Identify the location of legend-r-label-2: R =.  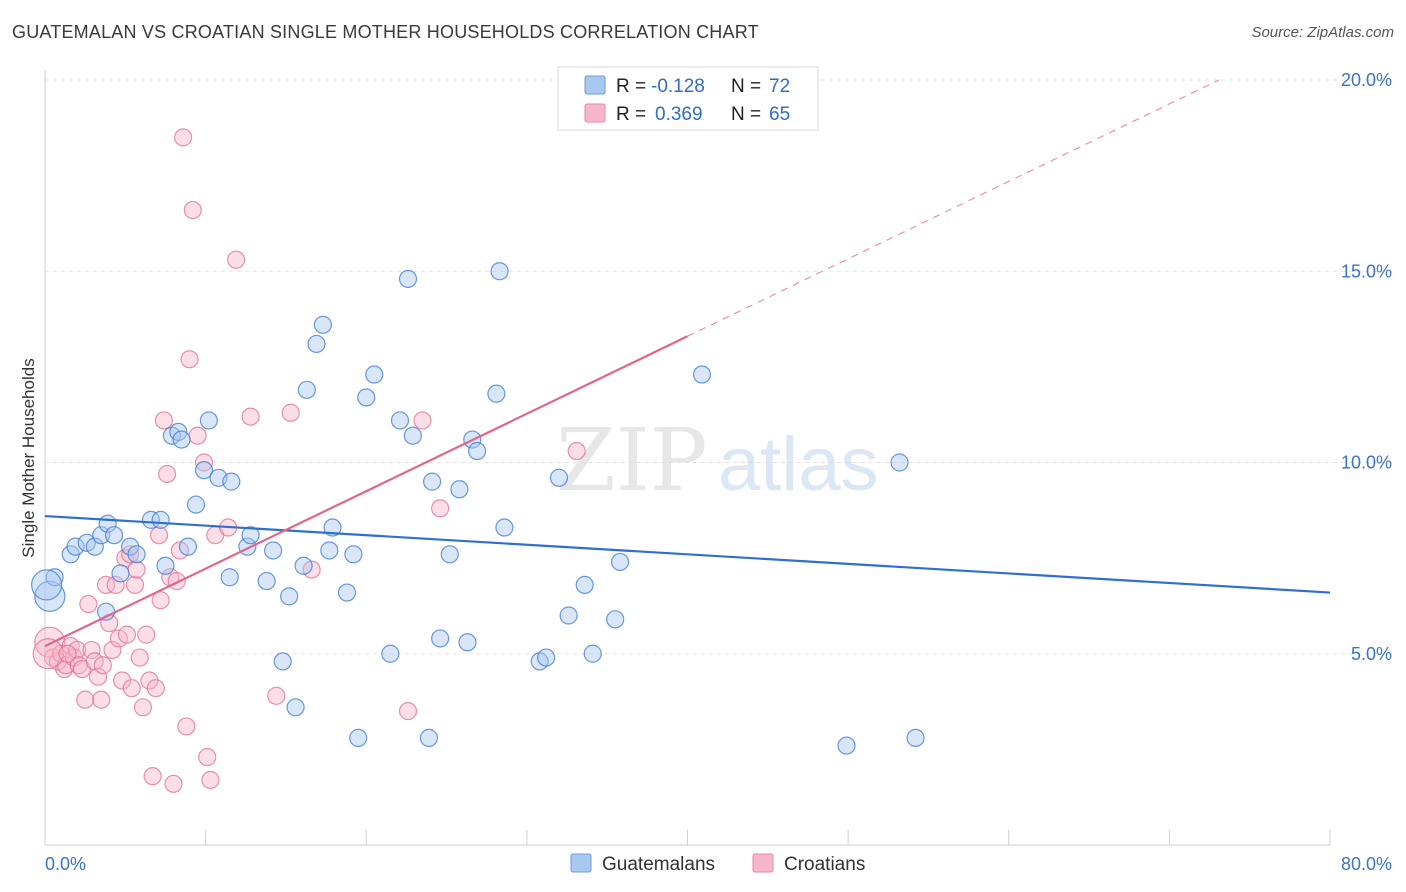
(631, 114).